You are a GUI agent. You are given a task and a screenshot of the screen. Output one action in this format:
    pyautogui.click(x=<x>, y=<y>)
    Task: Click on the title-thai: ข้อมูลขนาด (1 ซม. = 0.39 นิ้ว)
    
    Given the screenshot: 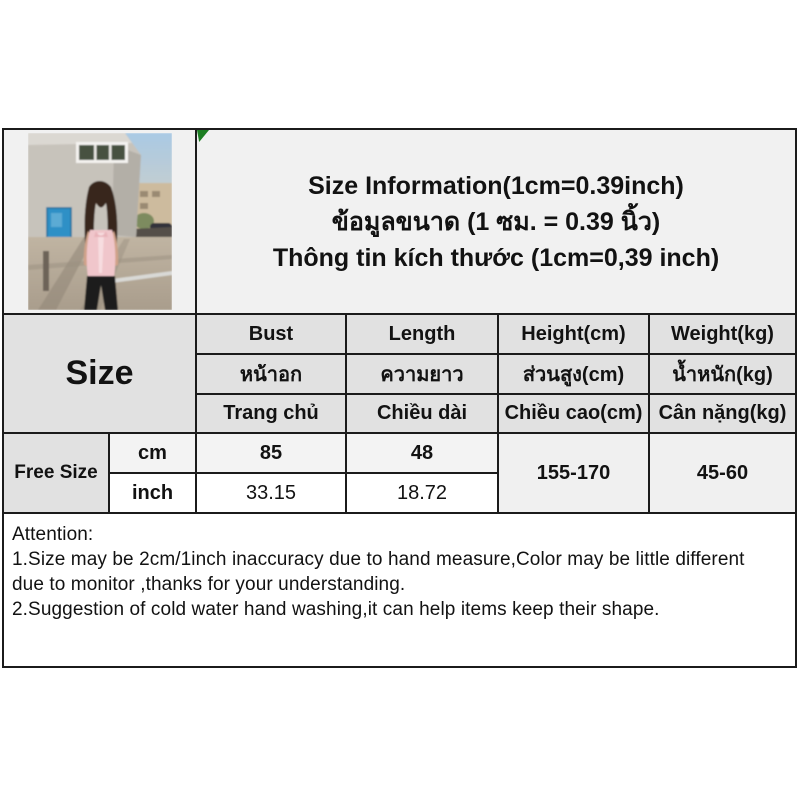 What is the action you would take?
    pyautogui.click(x=496, y=221)
    